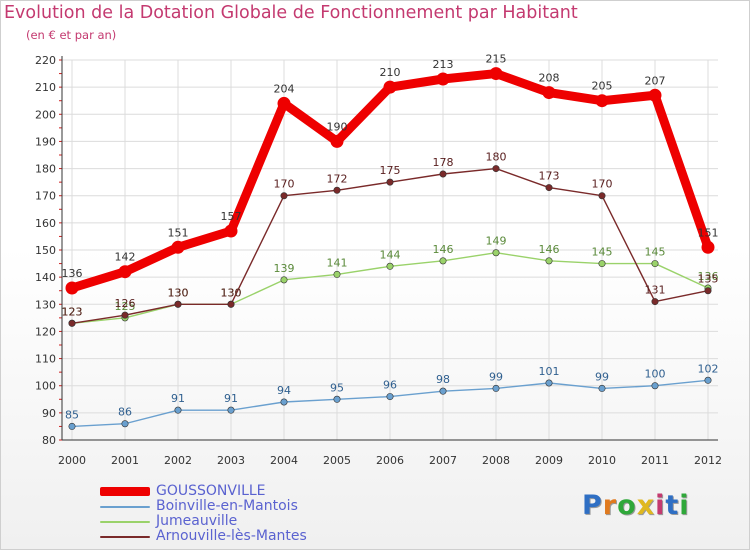 Image resolution: width=750 pixels, height=550 pixels. Describe the element at coordinates (45, 250) in the screenshot. I see `y-tick-label: 150` at that location.